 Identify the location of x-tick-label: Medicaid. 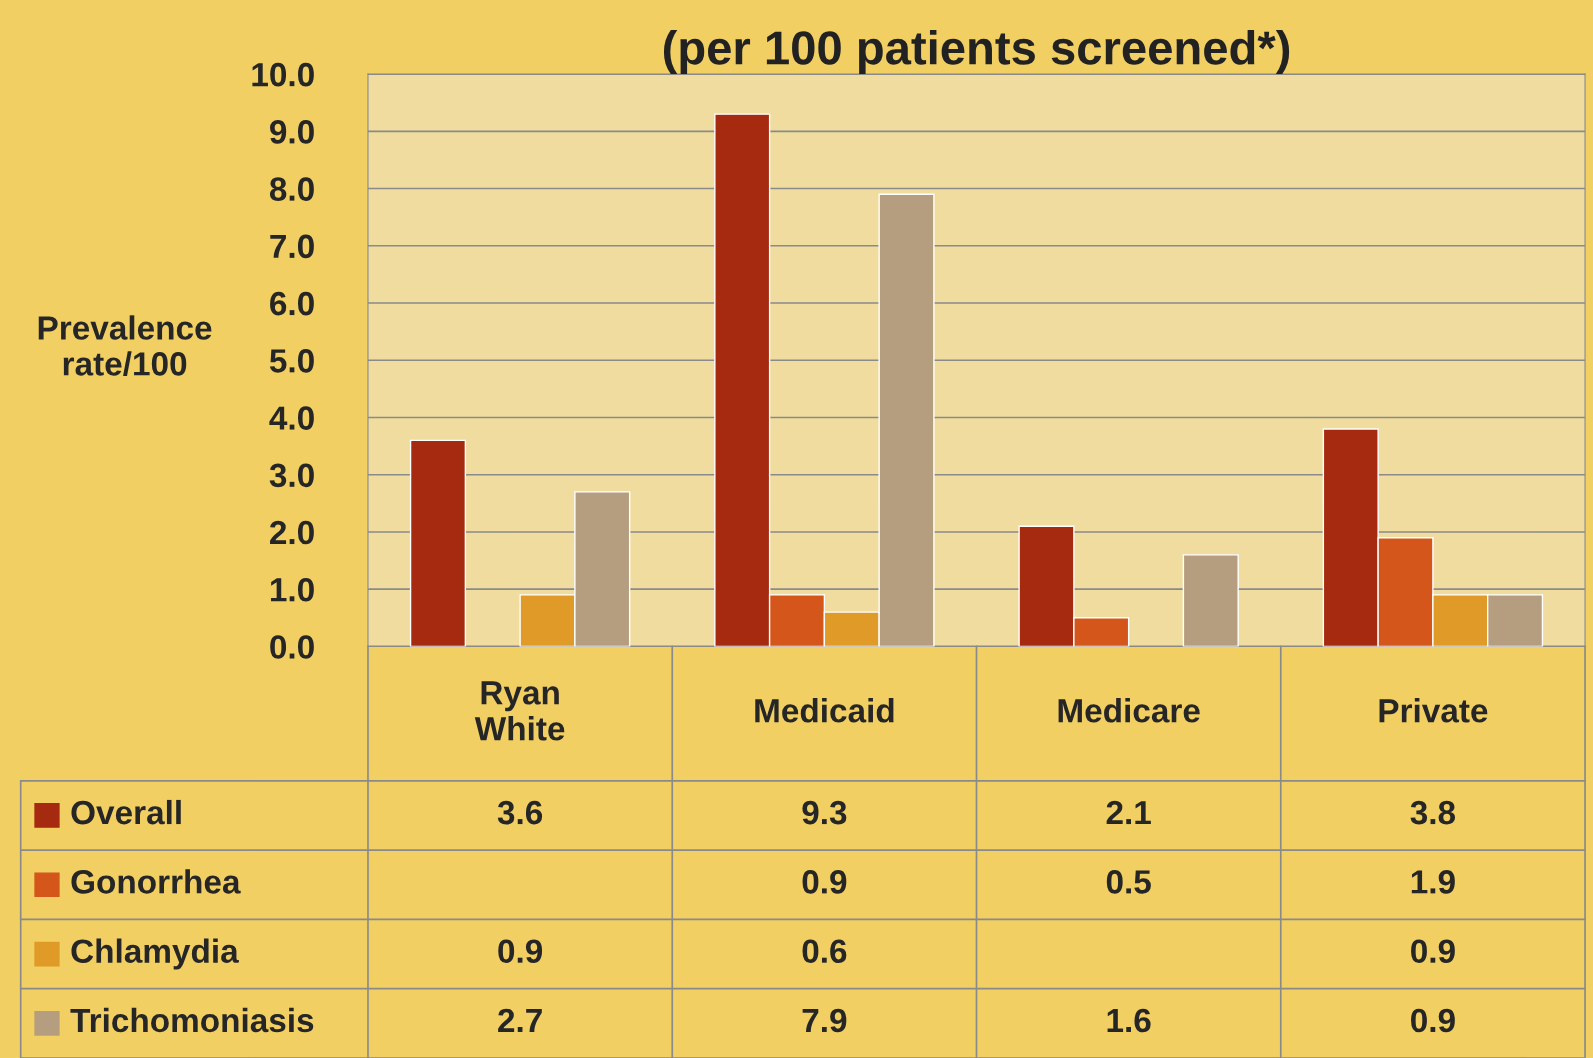
(824, 710).